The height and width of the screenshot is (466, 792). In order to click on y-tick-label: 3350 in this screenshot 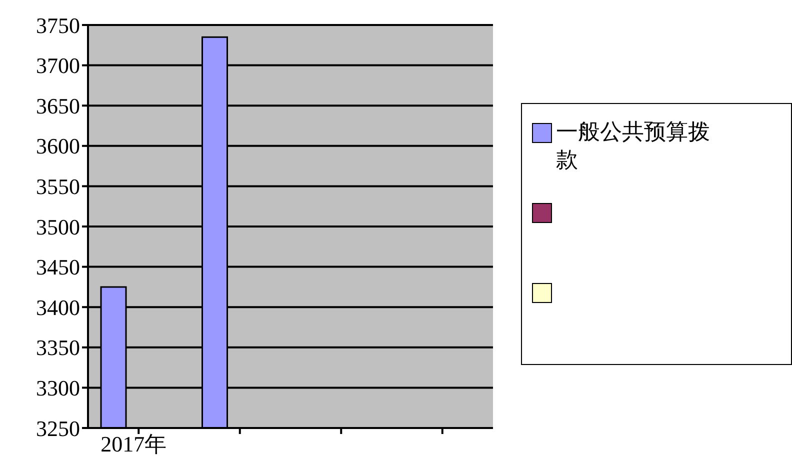, I will do `click(58, 347)`.